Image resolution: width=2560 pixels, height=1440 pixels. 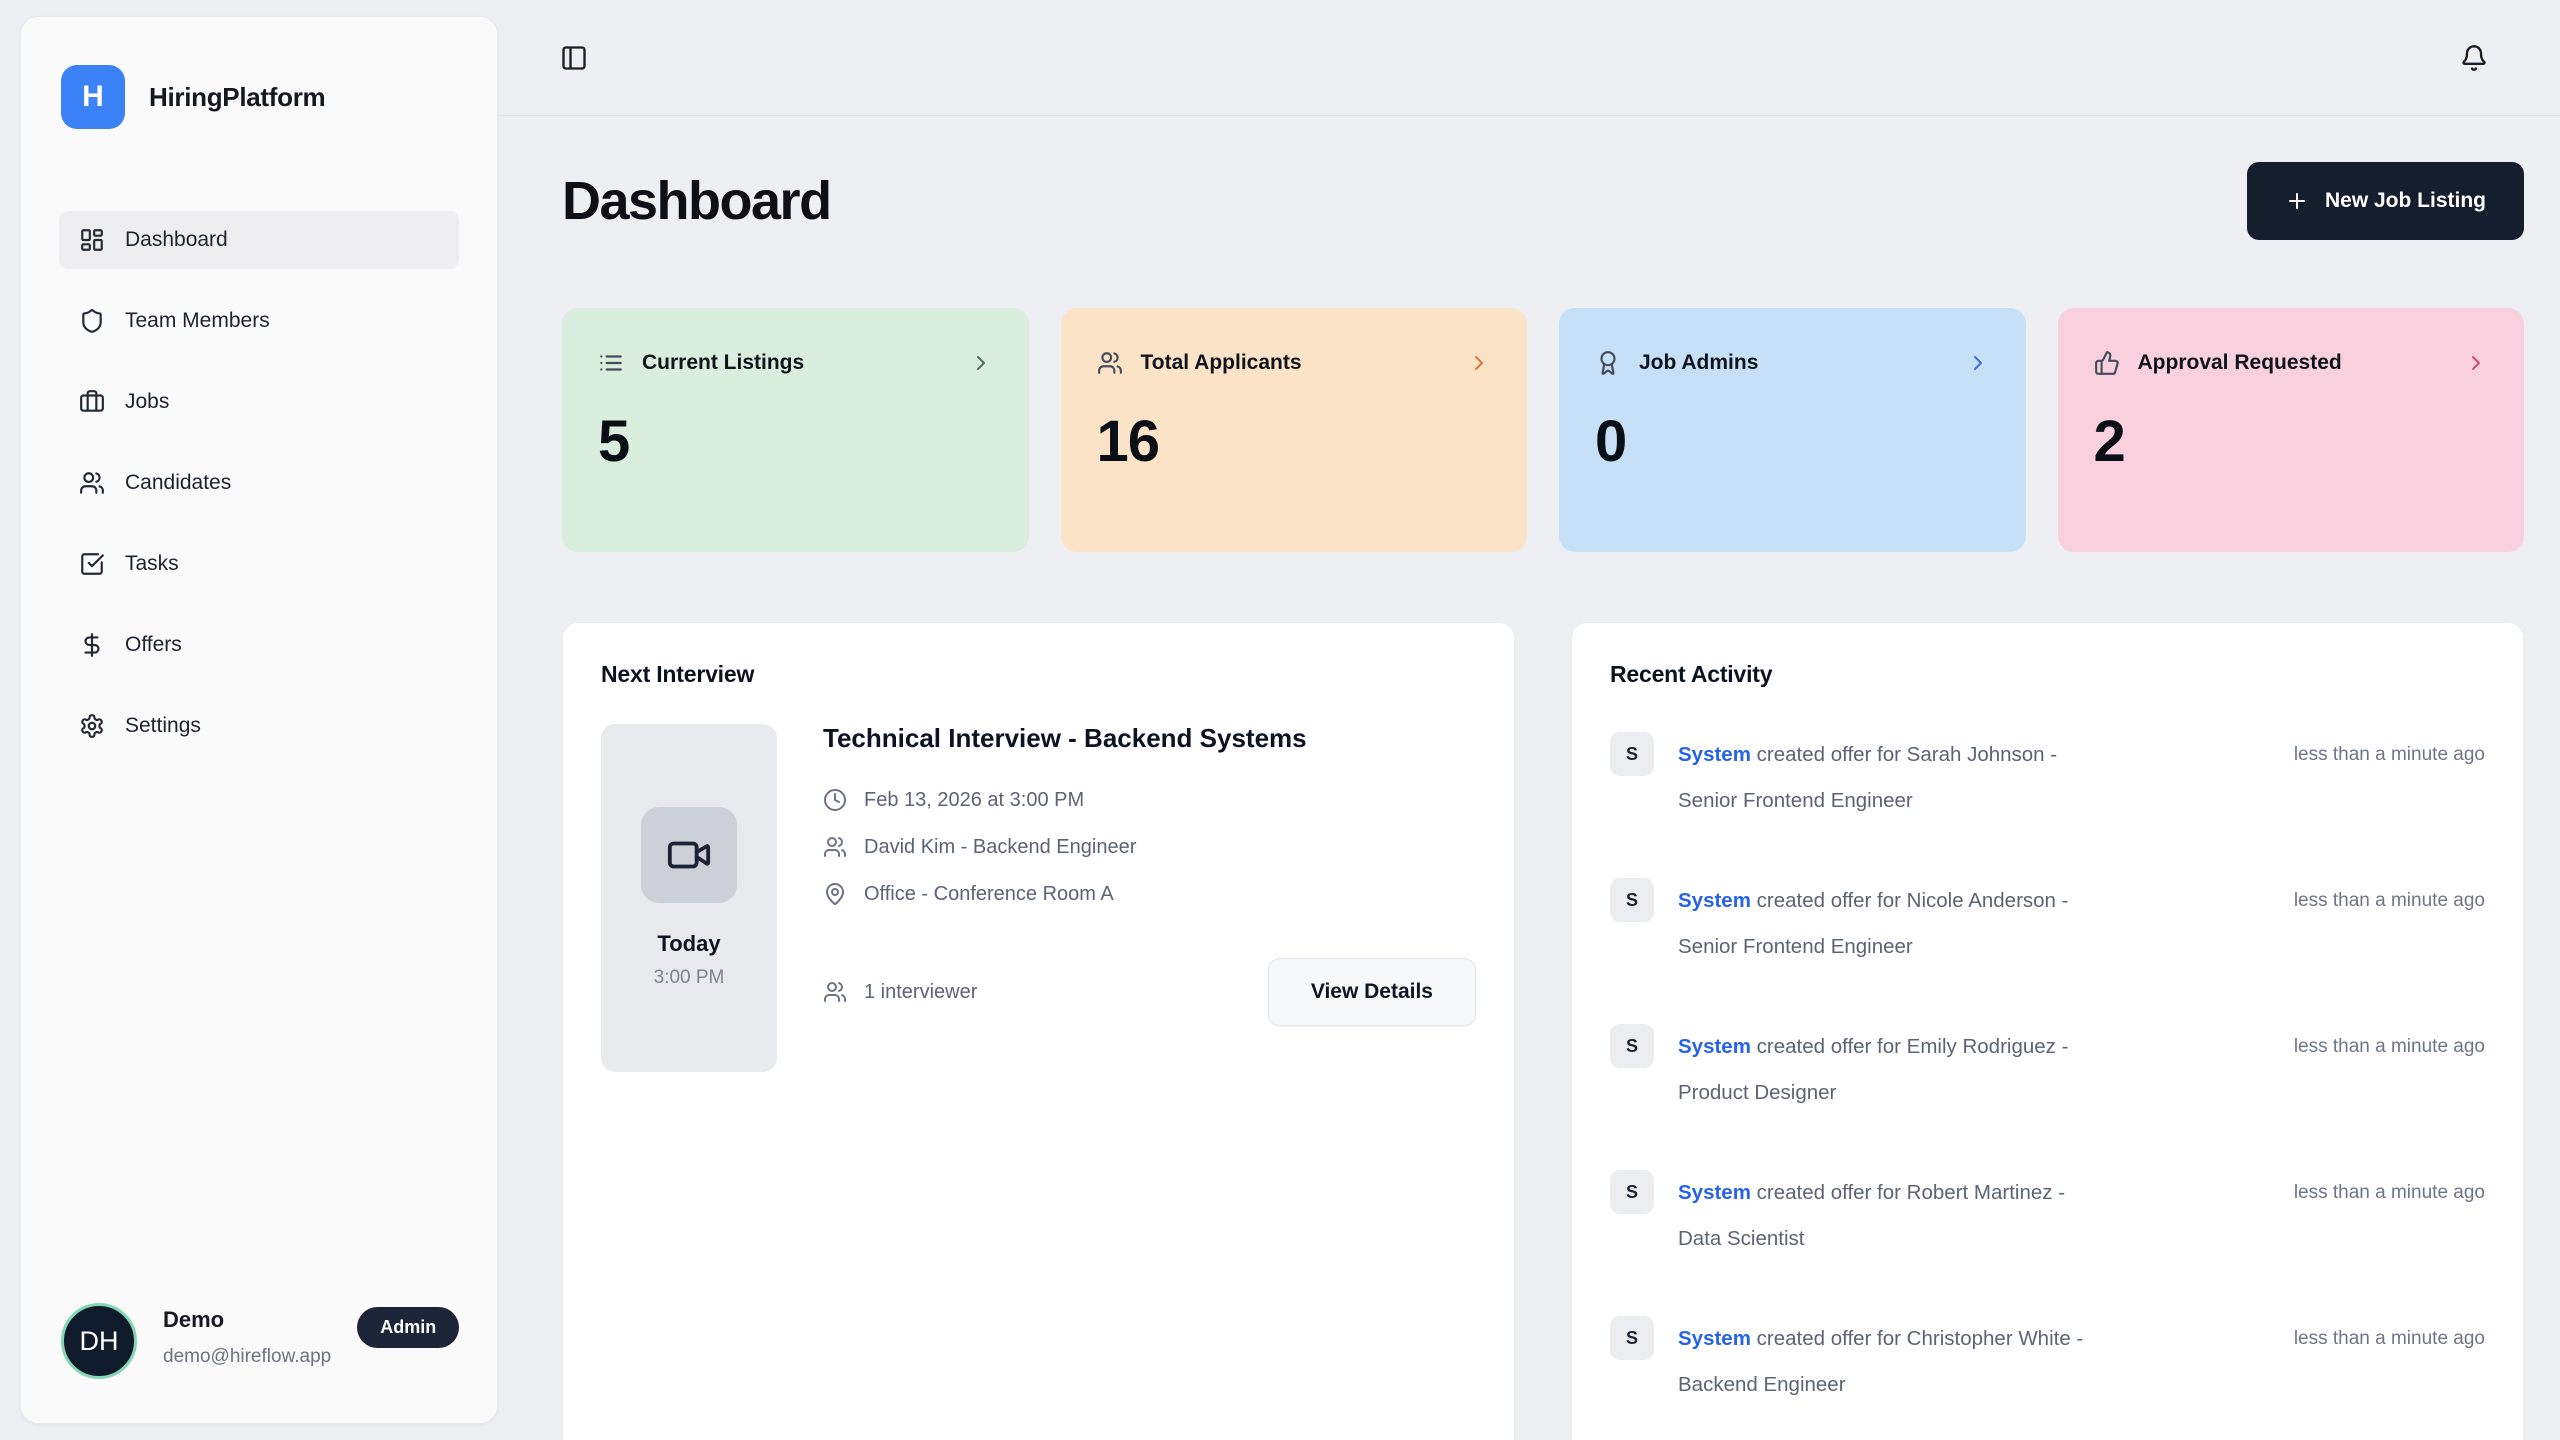 I want to click on stat-label: Job Admins, so click(x=1699, y=362).